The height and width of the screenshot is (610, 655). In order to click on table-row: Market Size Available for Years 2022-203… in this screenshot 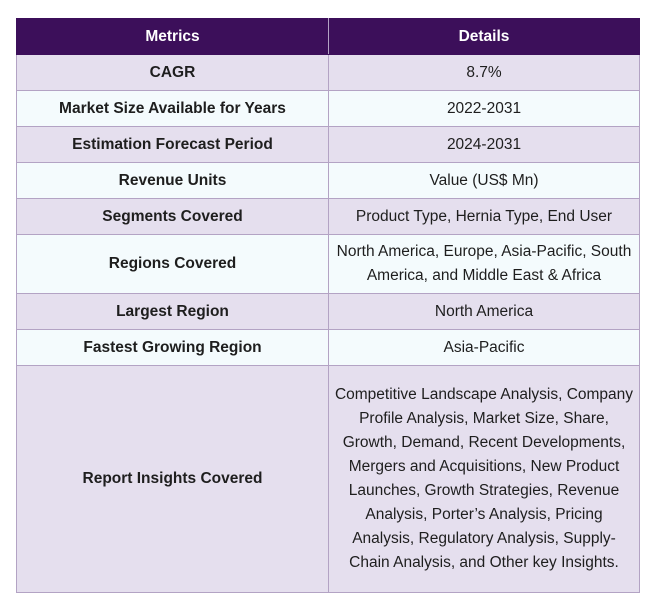, I will do `click(328, 108)`.